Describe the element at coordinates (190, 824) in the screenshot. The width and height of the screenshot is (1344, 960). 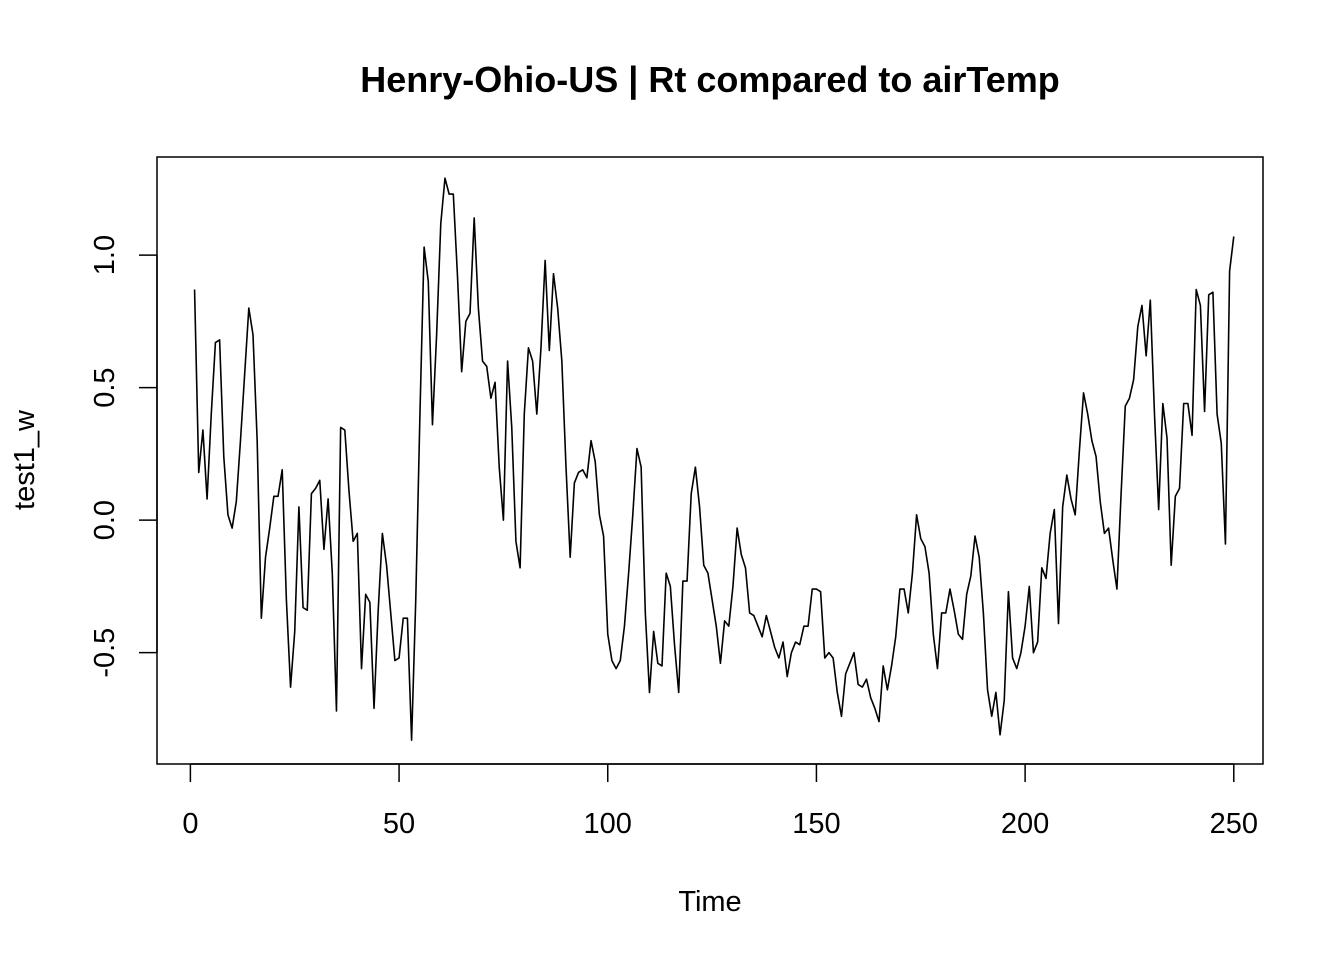
I see `x-tick-label: 0` at that location.